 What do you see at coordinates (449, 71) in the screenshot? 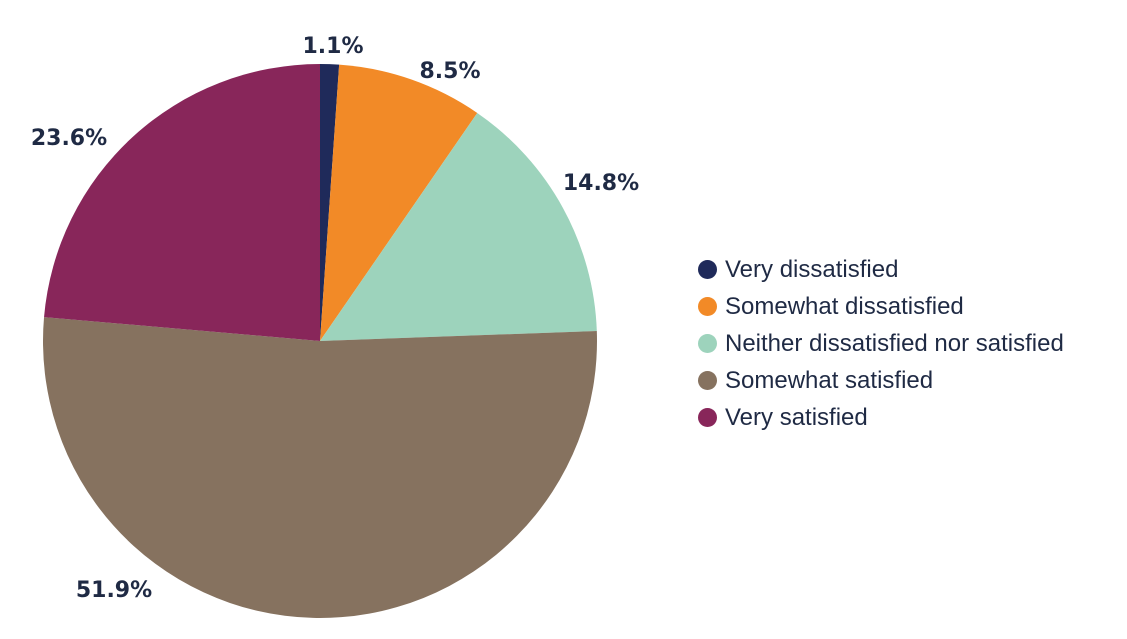
I see `data-label-somewhat-dissatisfied: 8.5%` at bounding box center [449, 71].